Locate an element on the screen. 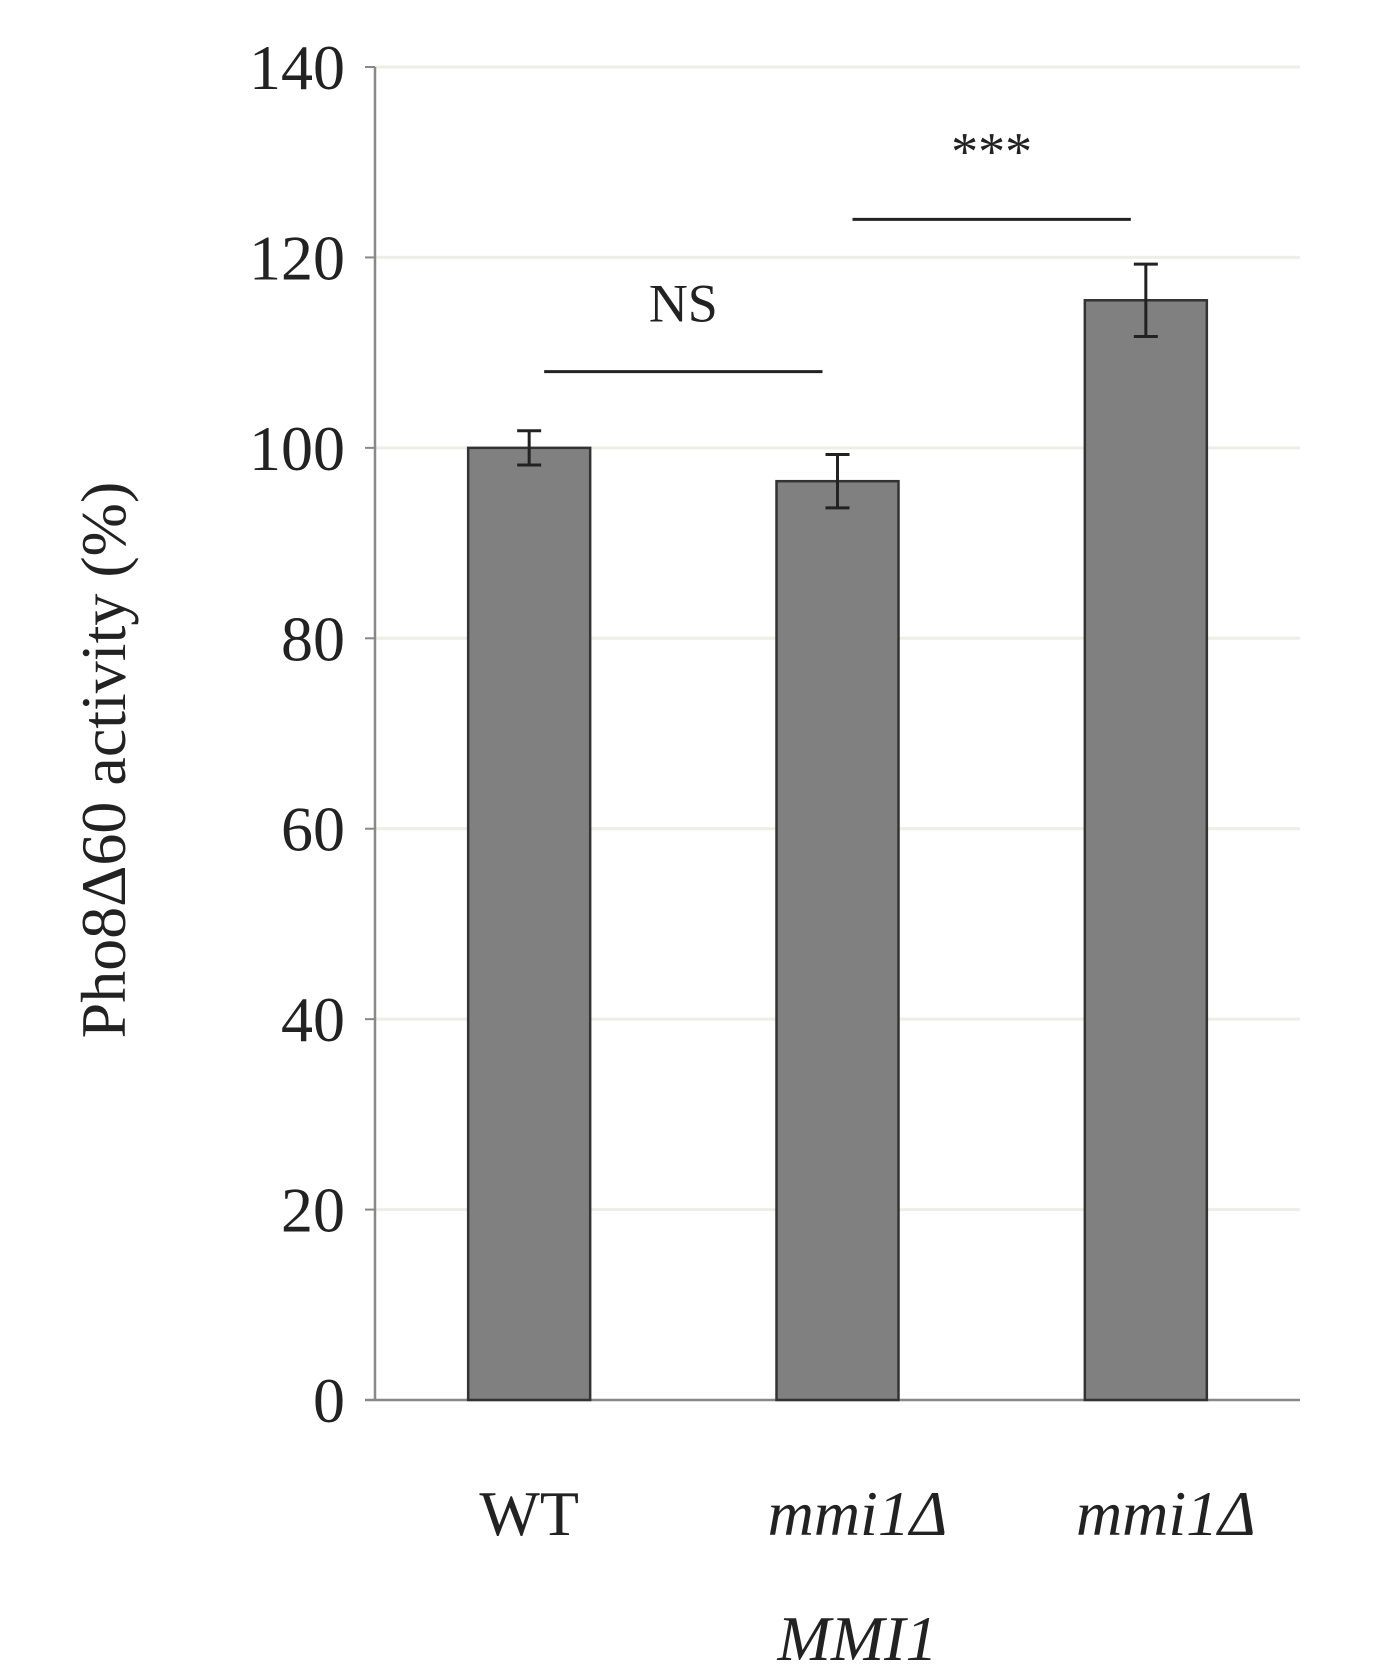  y-tick-label-40: 40 is located at coordinates (313, 1019).